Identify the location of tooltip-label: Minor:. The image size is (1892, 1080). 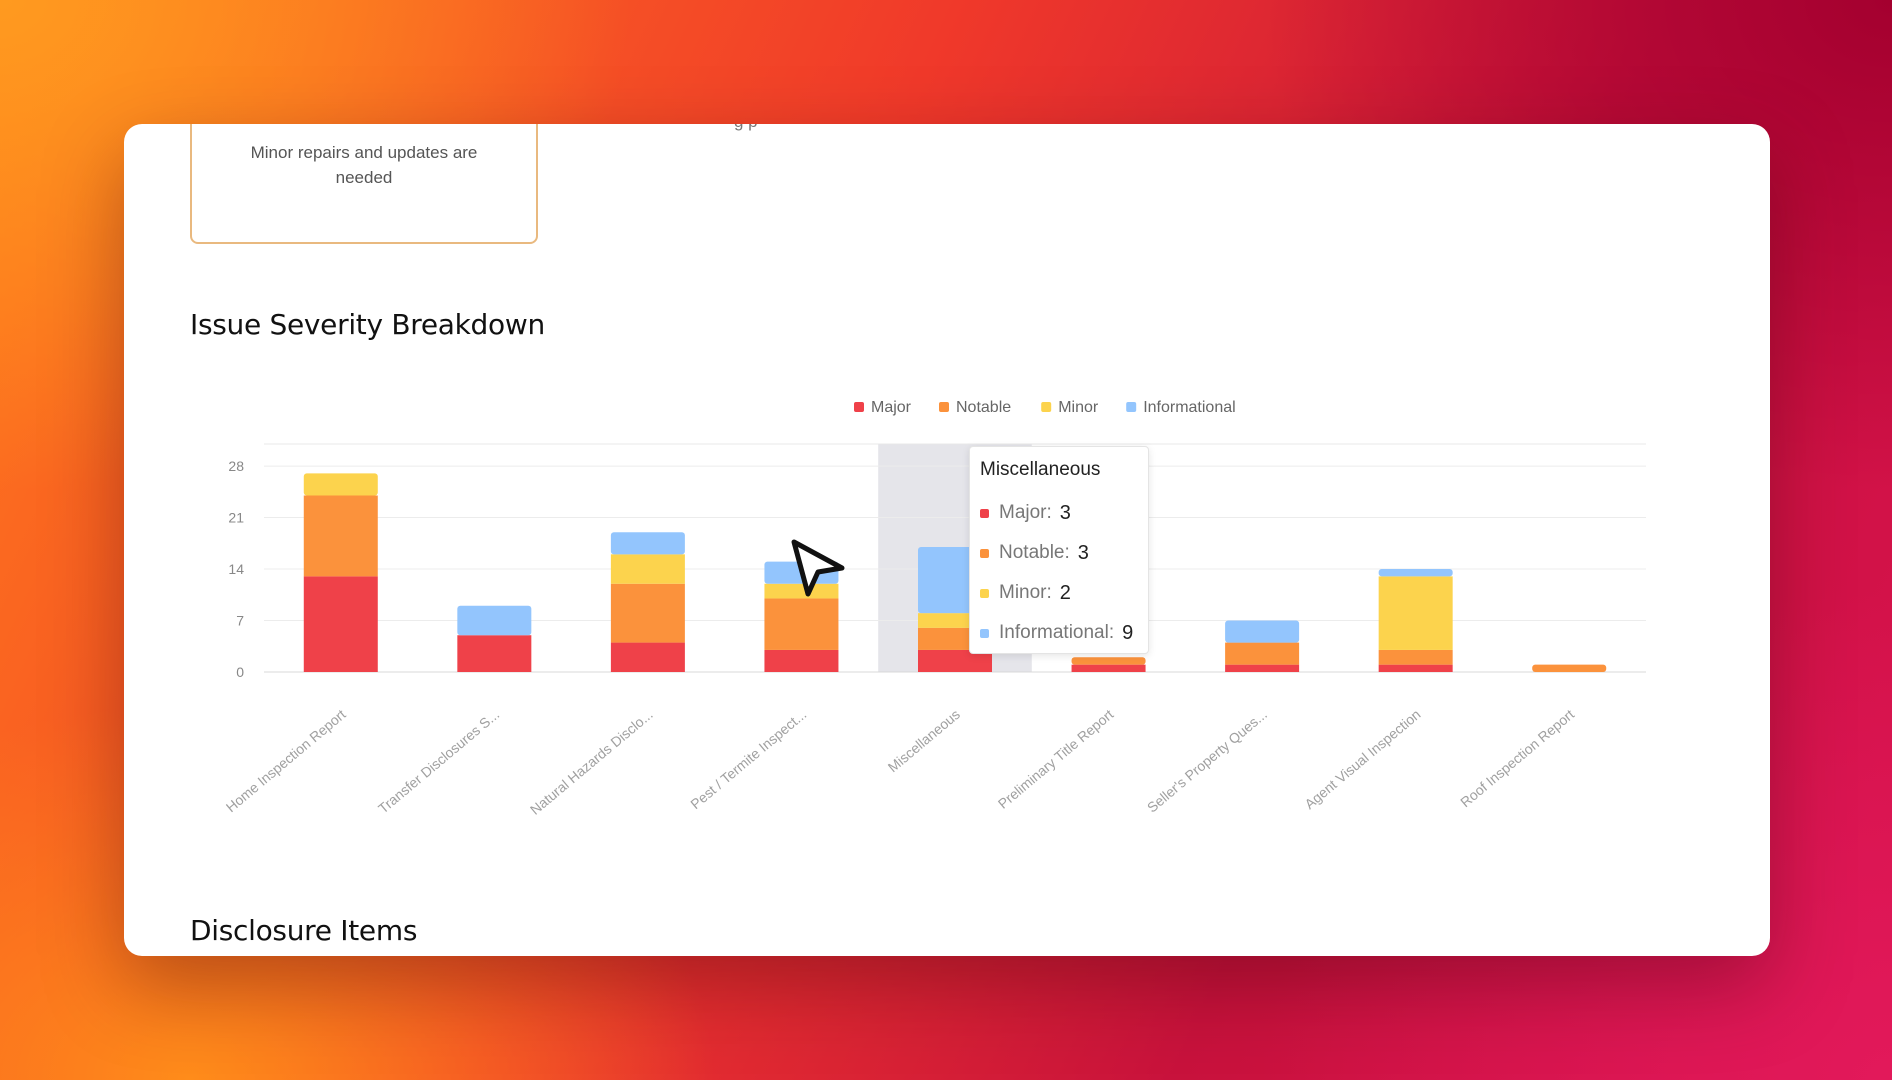
(1025, 592).